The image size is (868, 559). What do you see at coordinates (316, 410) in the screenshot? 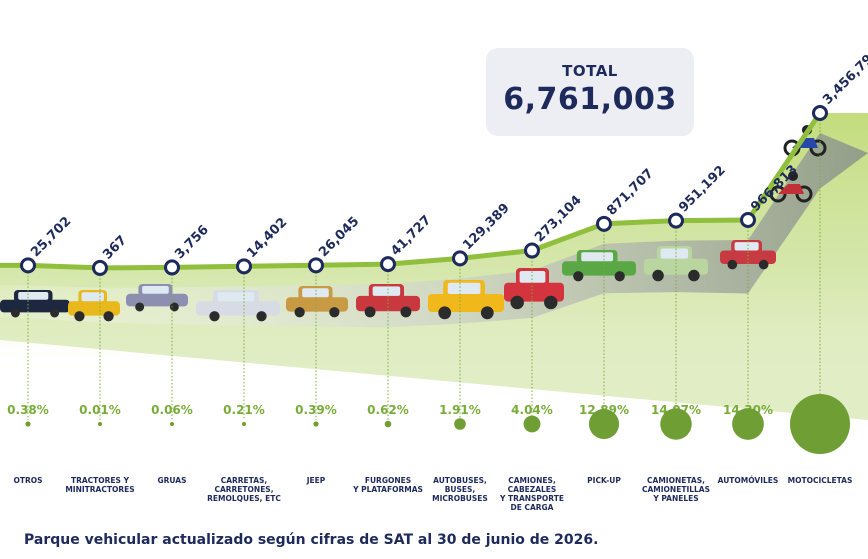
I see `percent-label-4: 0.39%` at bounding box center [316, 410].